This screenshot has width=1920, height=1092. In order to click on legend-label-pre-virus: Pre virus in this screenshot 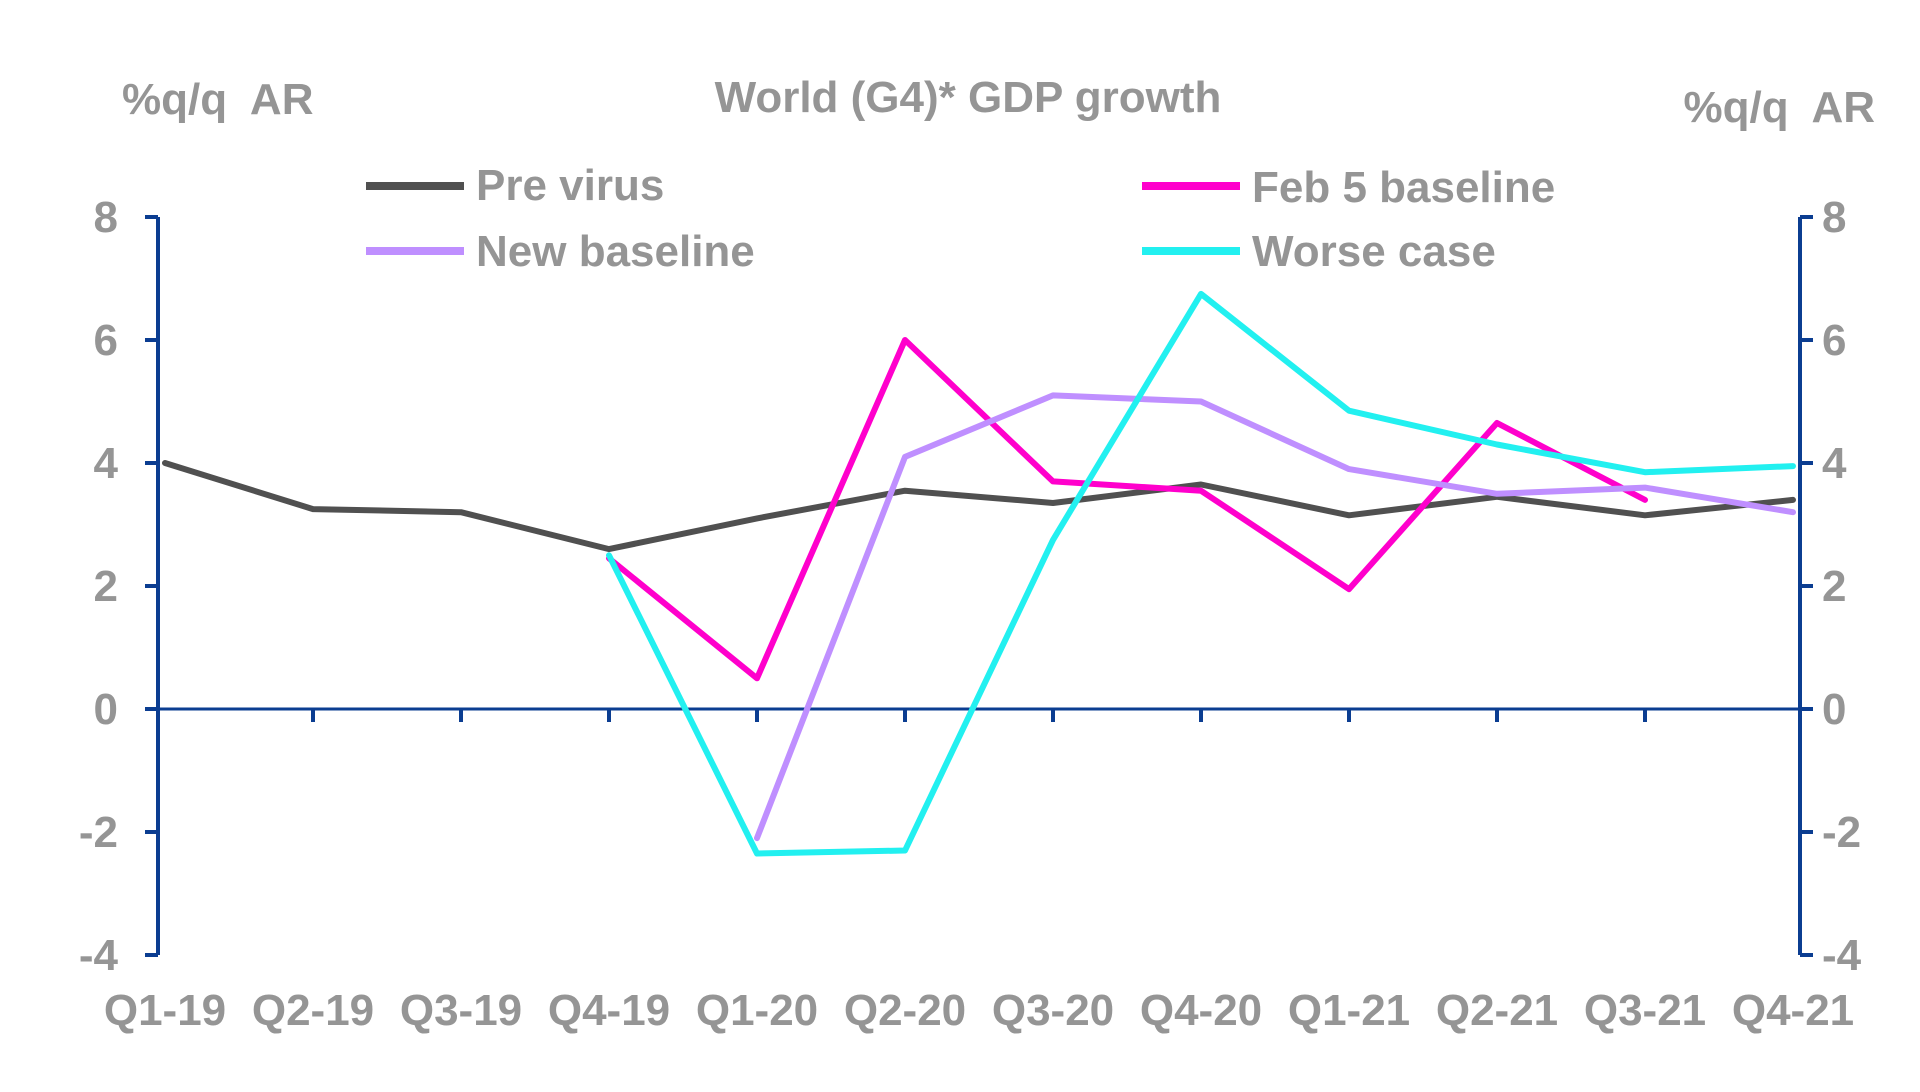, I will do `click(570, 185)`.